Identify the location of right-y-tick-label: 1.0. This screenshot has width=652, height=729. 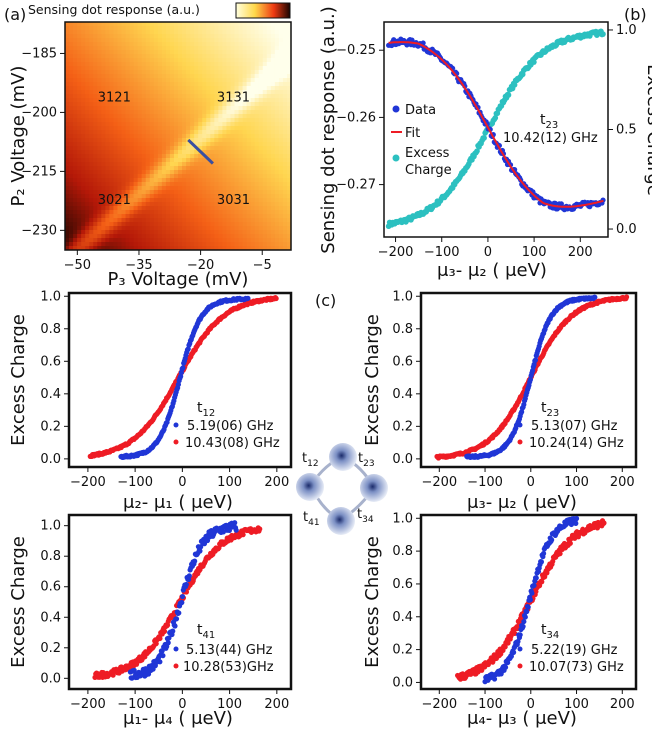
(626, 30).